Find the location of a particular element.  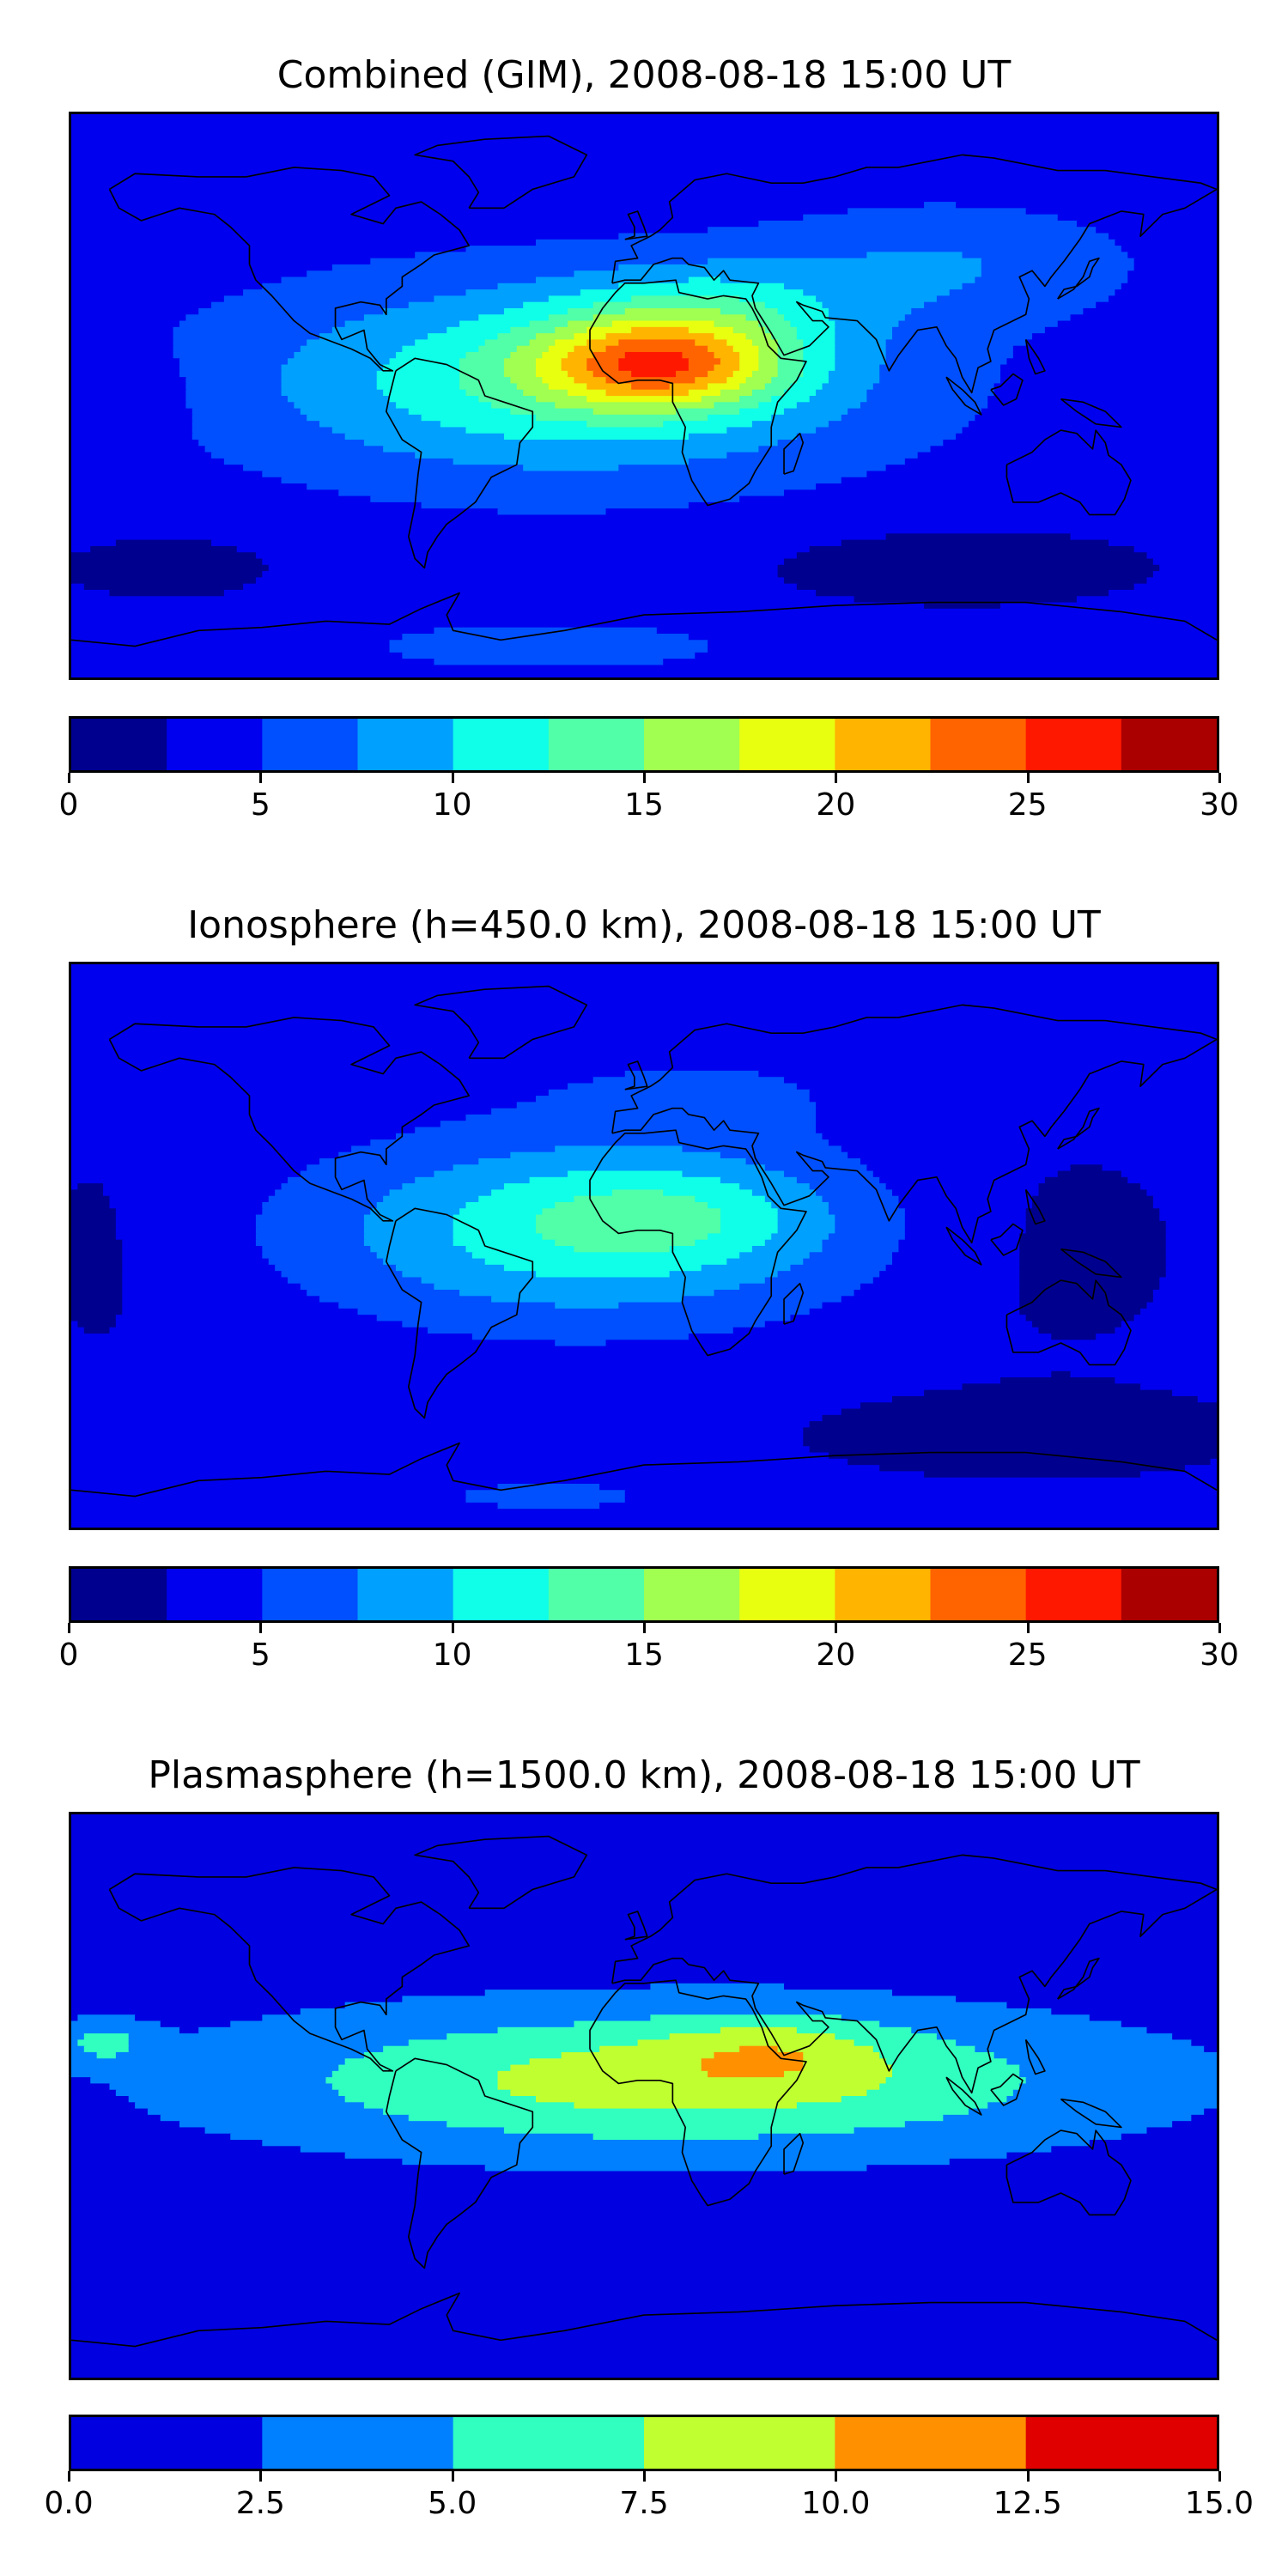

colorbar-bands is located at coordinates (644, 2443).